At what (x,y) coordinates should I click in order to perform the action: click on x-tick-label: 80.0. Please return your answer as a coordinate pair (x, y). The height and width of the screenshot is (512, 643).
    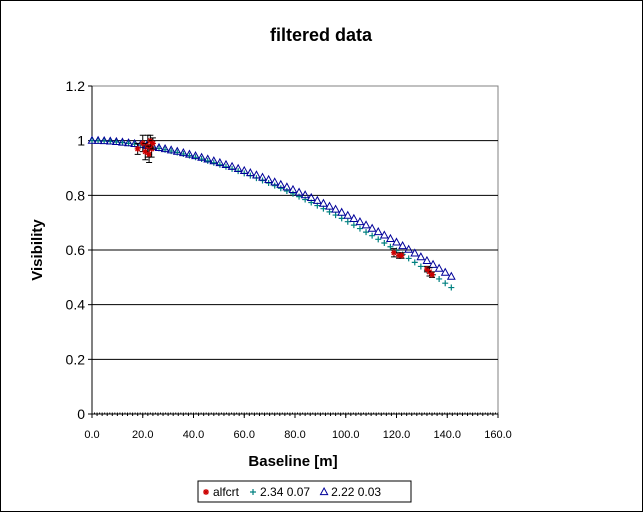
    Looking at the image, I should click on (294, 435).